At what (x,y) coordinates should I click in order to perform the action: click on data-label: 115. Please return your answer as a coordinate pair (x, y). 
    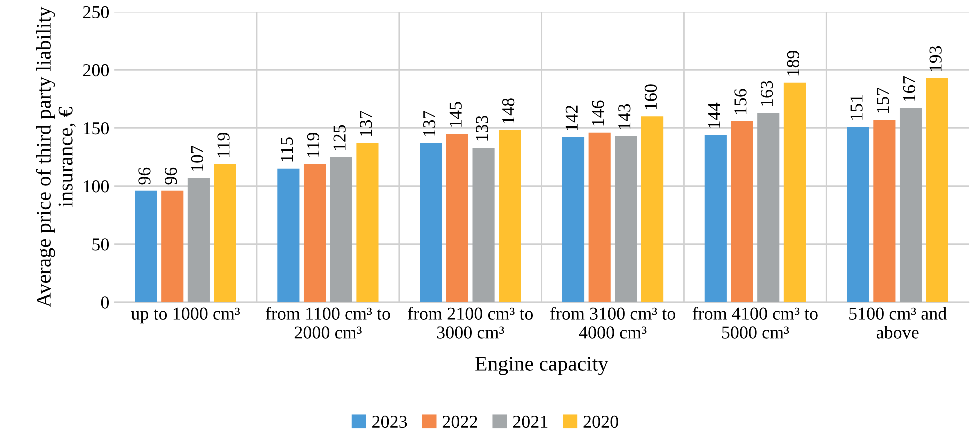
    Looking at the image, I should click on (287, 150).